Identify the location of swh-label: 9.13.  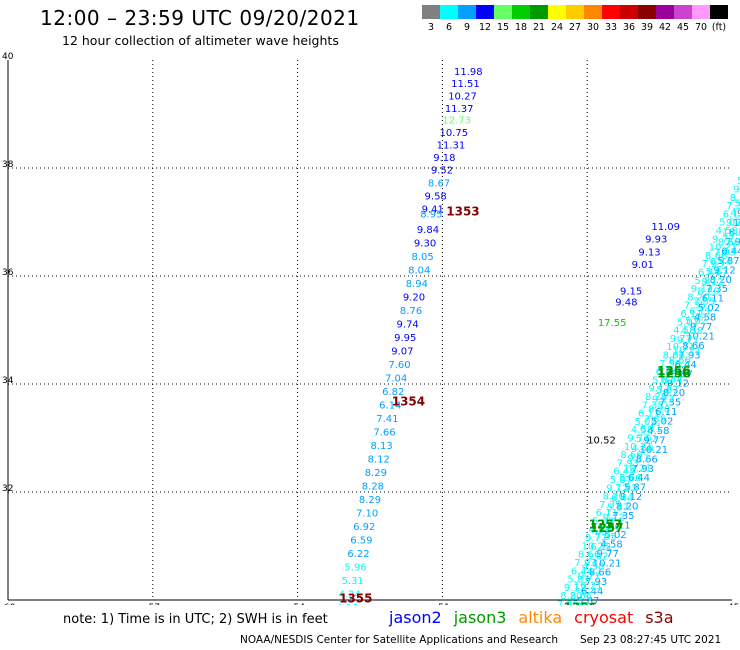
(649, 252).